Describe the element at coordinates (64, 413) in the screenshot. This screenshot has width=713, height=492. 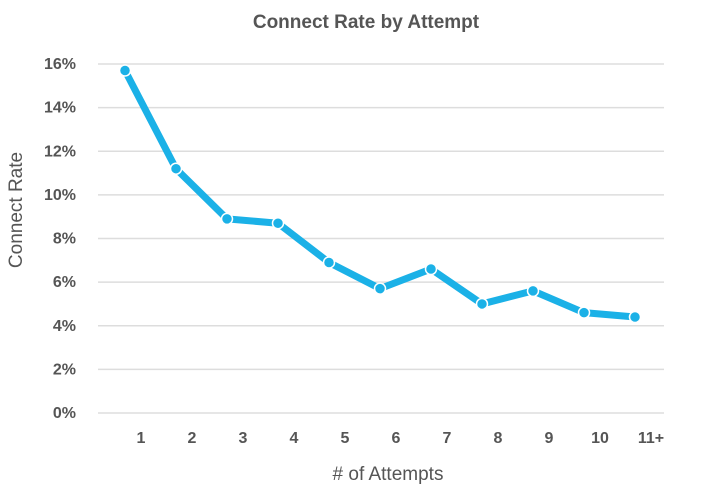
I see `y-tick-label: 0%` at that location.